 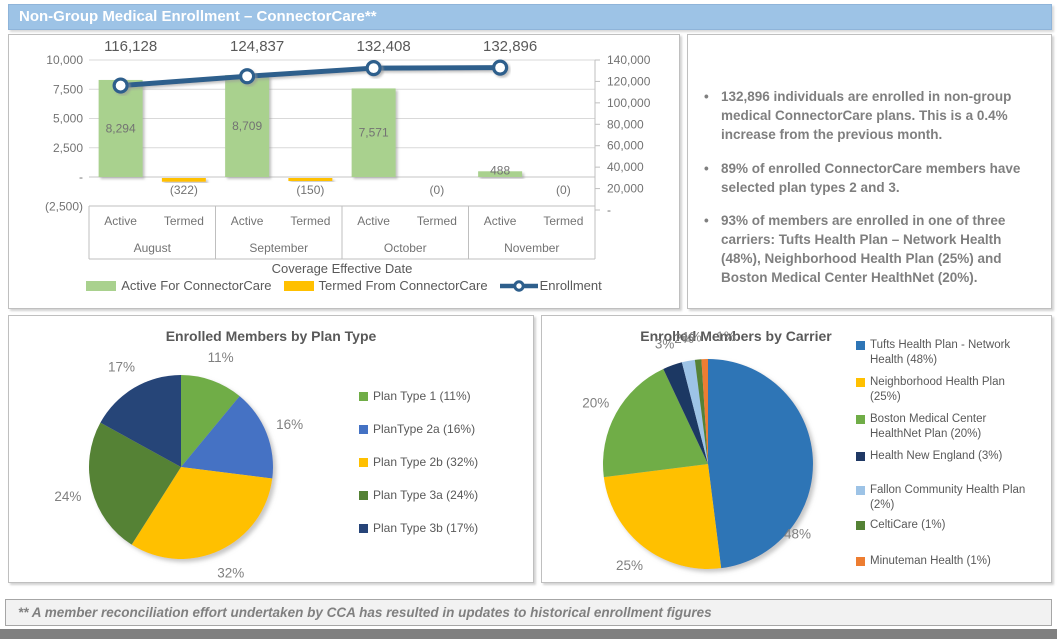 I want to click on left-axis-tick: (2,500), so click(x=64, y=206).